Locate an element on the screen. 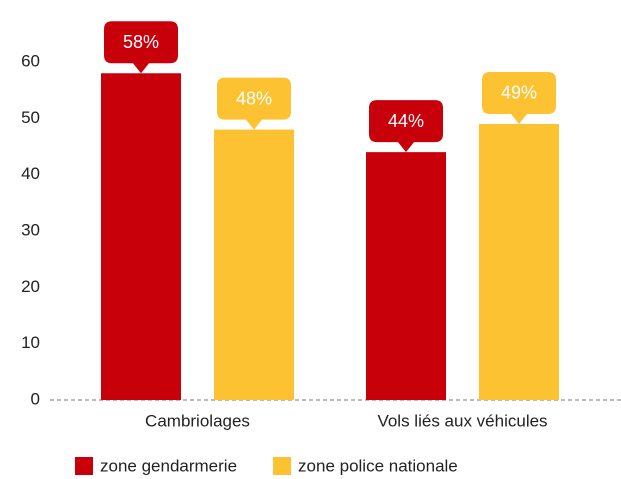 This screenshot has width=621, height=479. x-tick-label: Cambriolages is located at coordinates (197, 420).